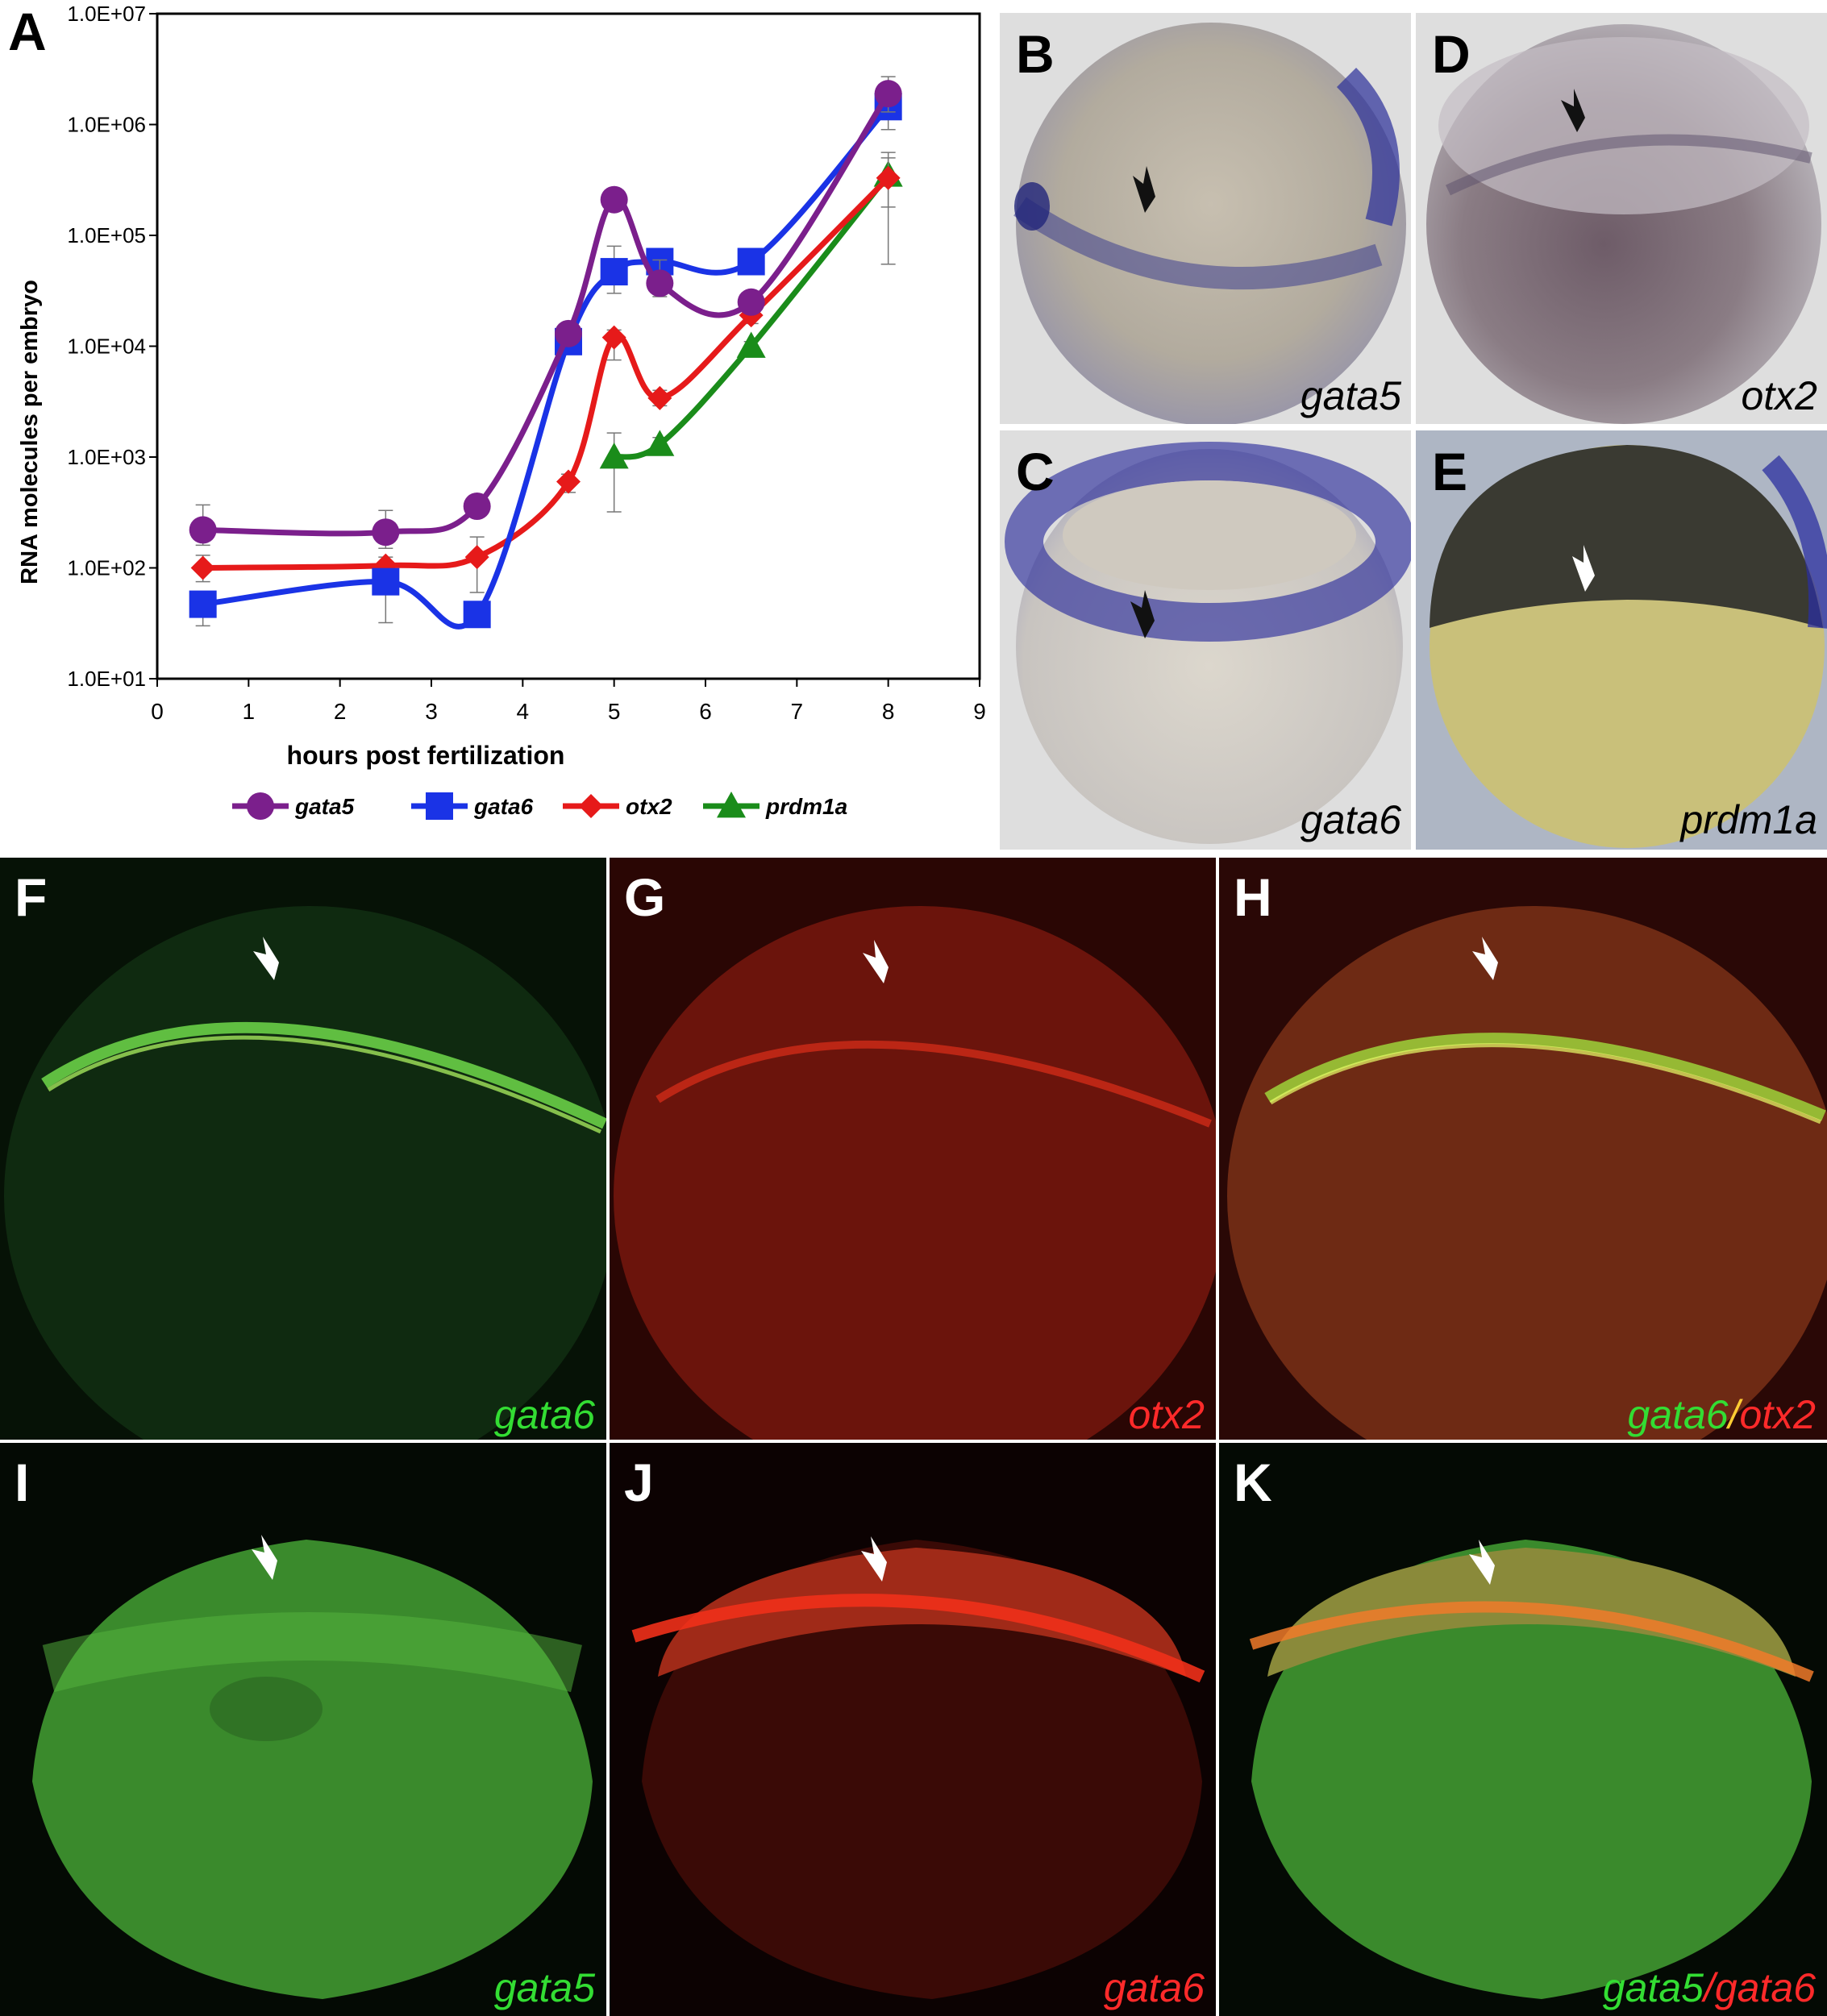  I want to click on series-line-gata5, so click(546, 314).